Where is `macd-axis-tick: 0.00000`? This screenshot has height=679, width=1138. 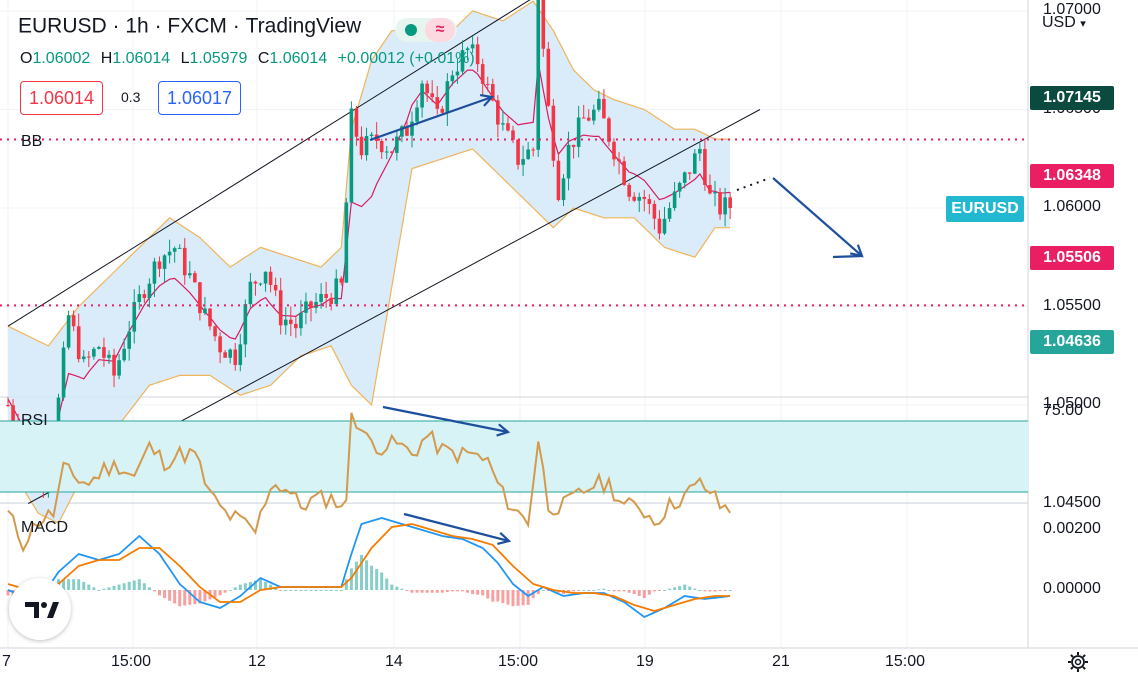 macd-axis-tick: 0.00000 is located at coordinates (1072, 588).